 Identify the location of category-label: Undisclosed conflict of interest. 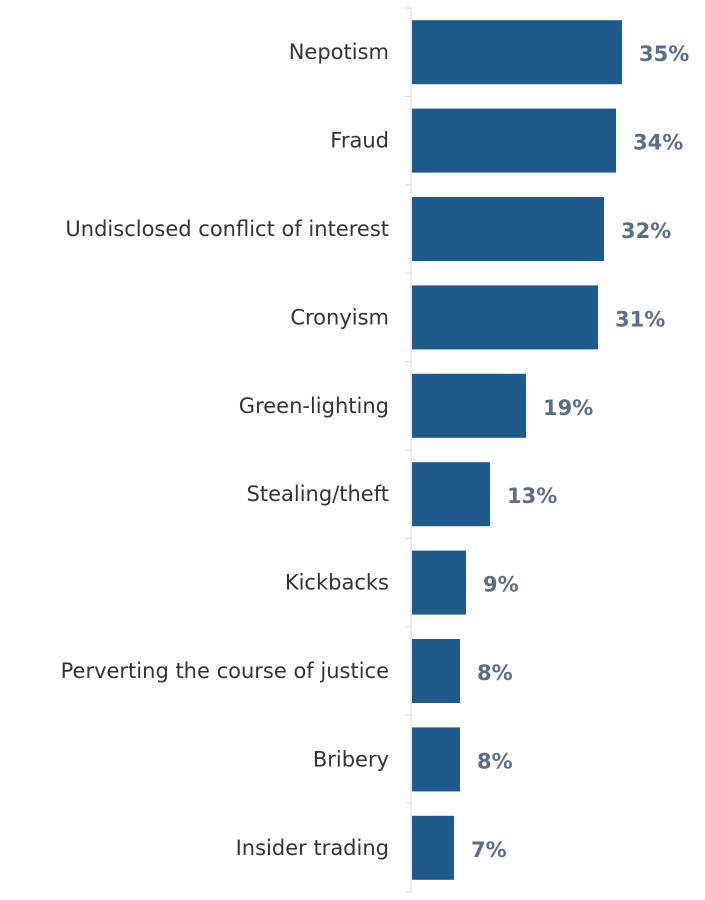
(227, 229).